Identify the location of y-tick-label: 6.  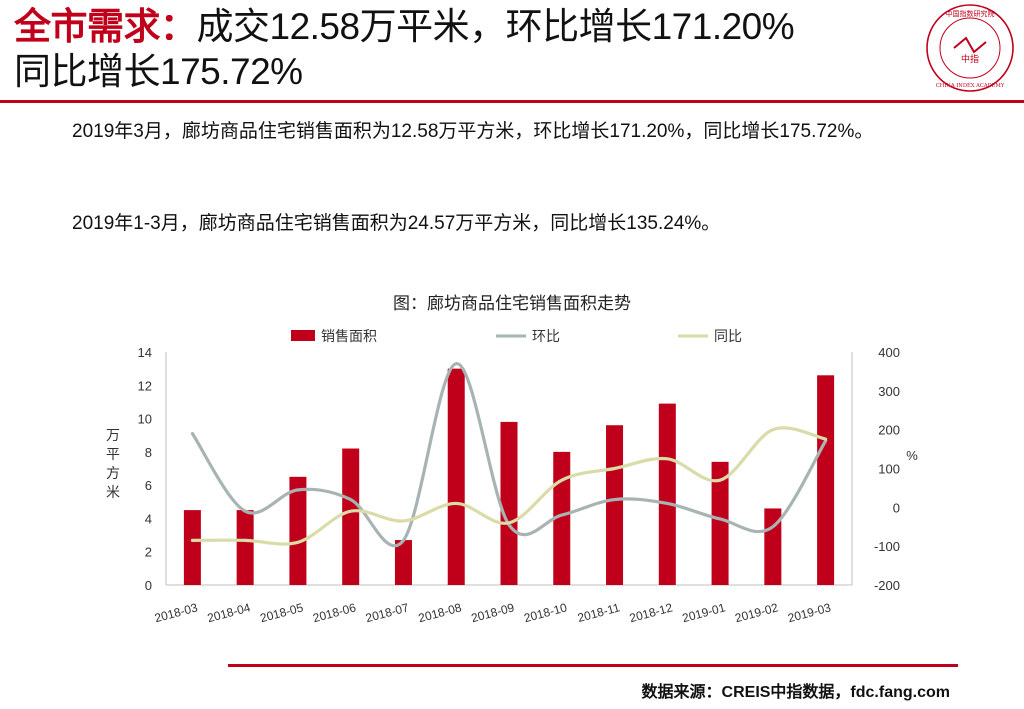
(148, 485).